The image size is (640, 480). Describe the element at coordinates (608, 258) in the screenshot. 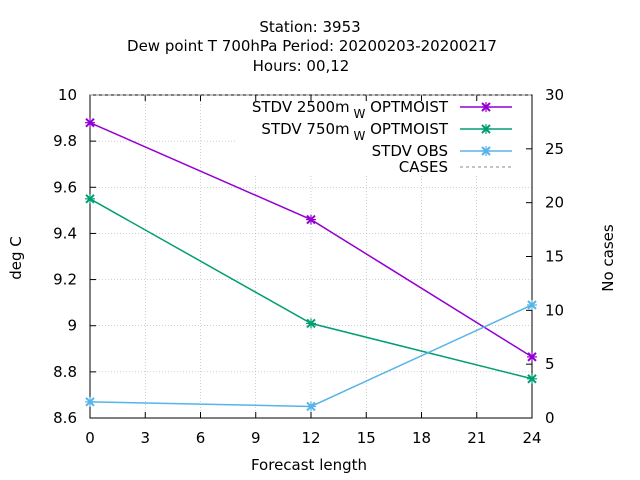

I see `y2-axis-label: No cases` at that location.